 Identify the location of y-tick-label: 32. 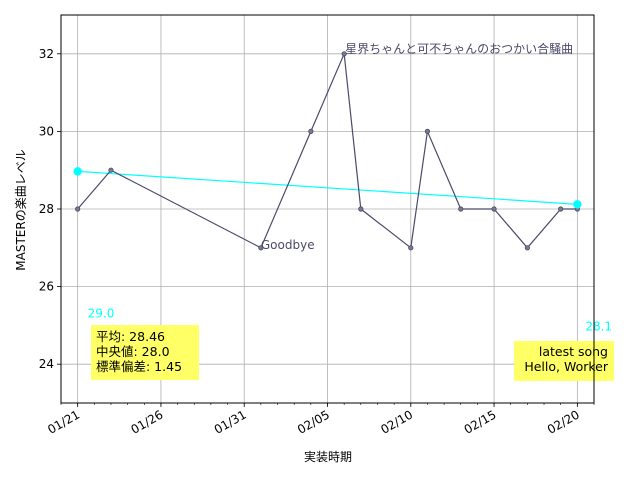
(46, 54).